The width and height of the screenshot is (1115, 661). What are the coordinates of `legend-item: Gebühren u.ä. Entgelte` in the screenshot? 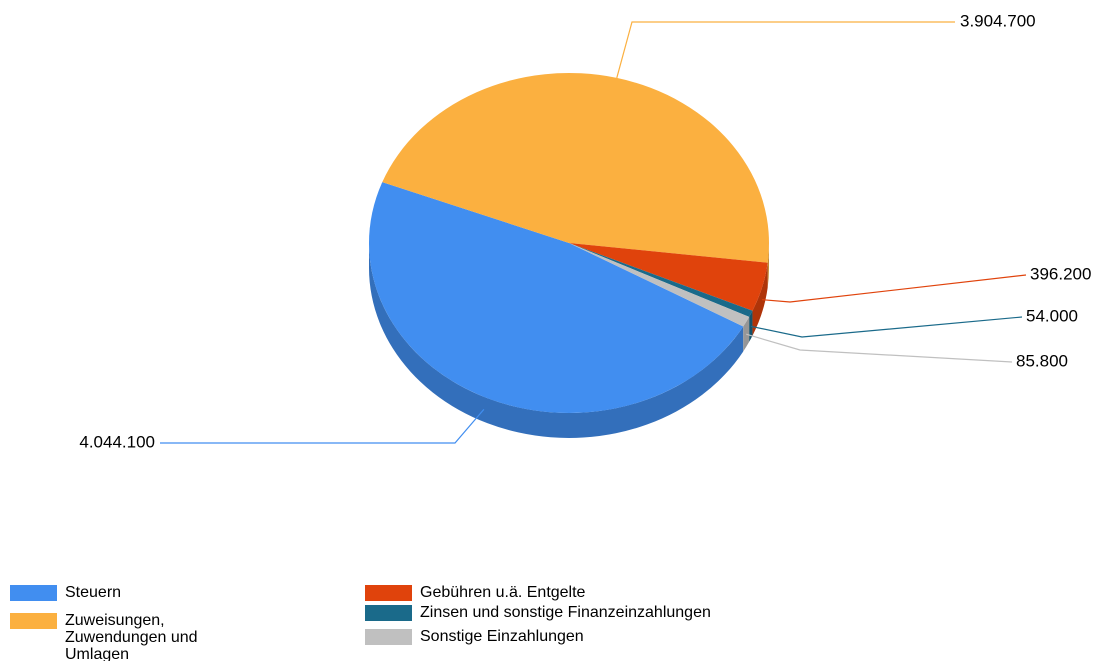 It's located at (475, 592).